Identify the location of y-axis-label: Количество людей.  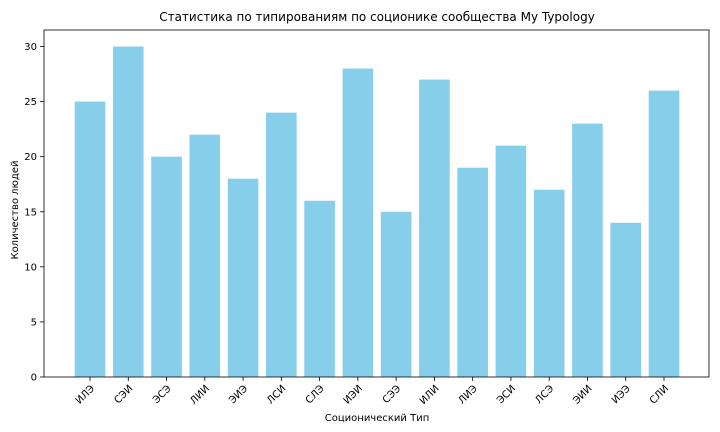
(15, 209).